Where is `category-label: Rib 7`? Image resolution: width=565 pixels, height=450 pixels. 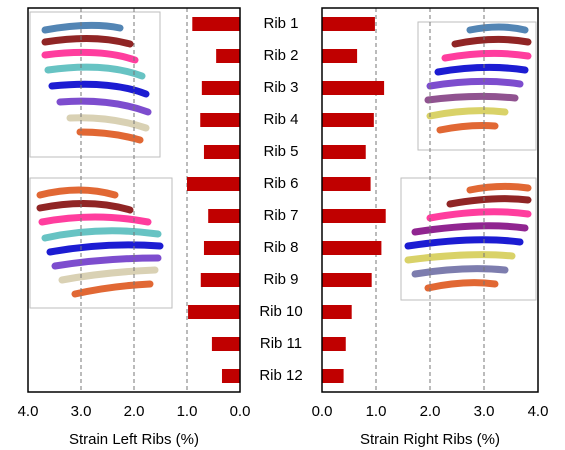
category-label: Rib 7 is located at coordinates (280, 215).